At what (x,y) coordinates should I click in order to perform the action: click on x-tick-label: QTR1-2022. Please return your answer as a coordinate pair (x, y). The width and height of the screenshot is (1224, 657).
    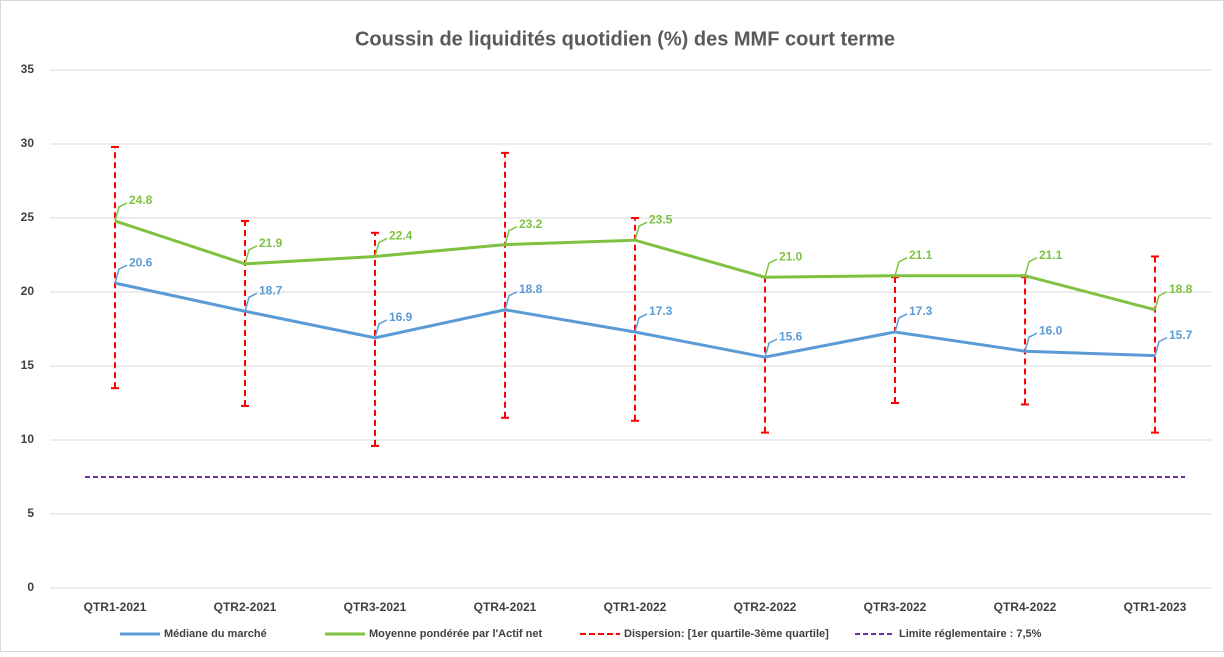
    Looking at the image, I should click on (635, 607).